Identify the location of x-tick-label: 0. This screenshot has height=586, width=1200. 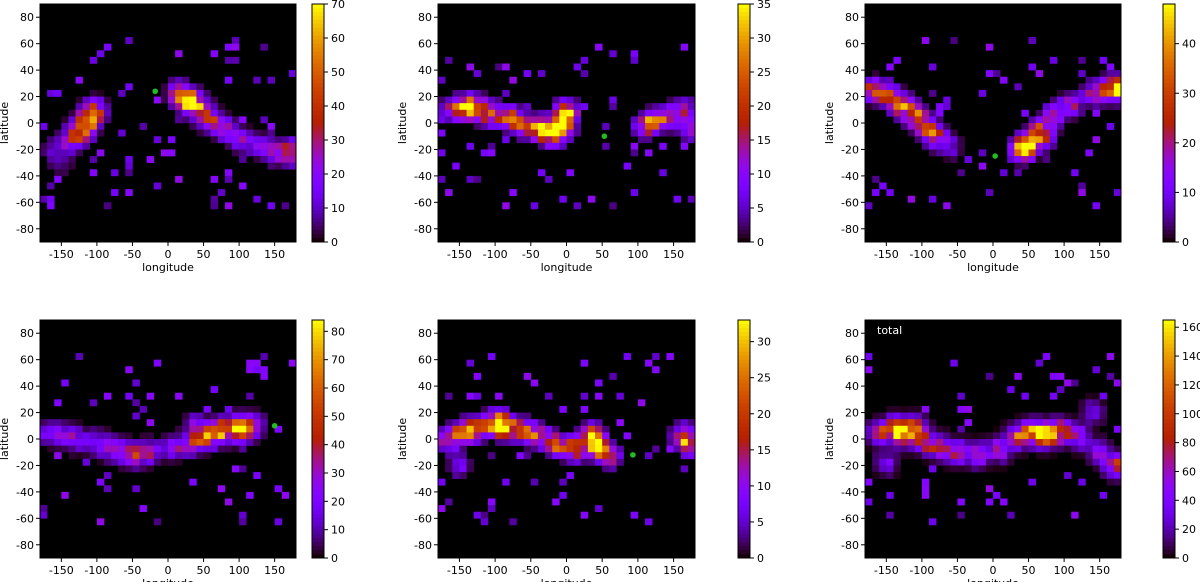
(168, 254).